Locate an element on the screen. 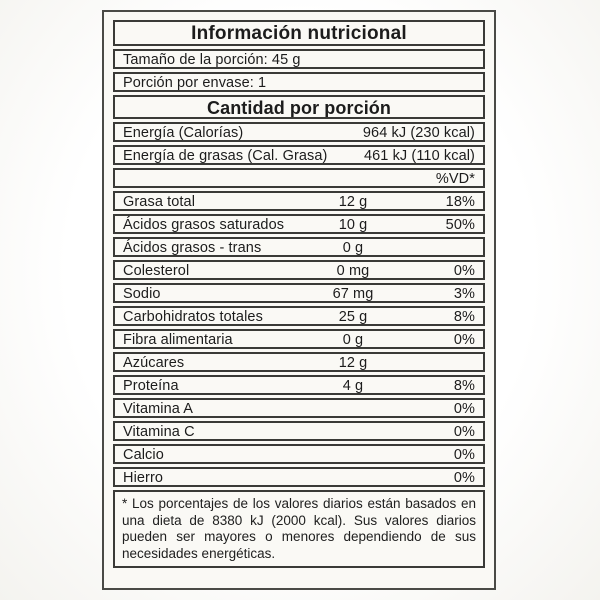 The width and height of the screenshot is (600, 600). nutrient-row: Vitamina C 0% is located at coordinates (299, 431).